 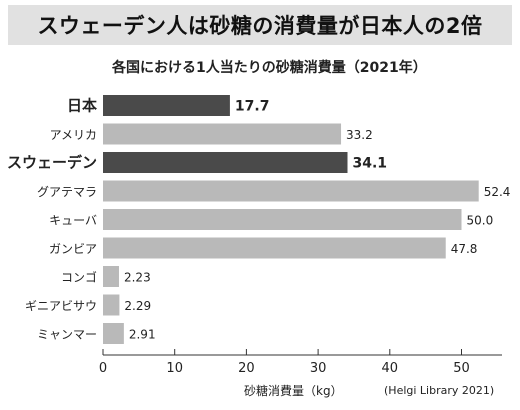 What do you see at coordinates (73, 221) in the screenshot?
I see `category-label-4: キューバ` at bounding box center [73, 221].